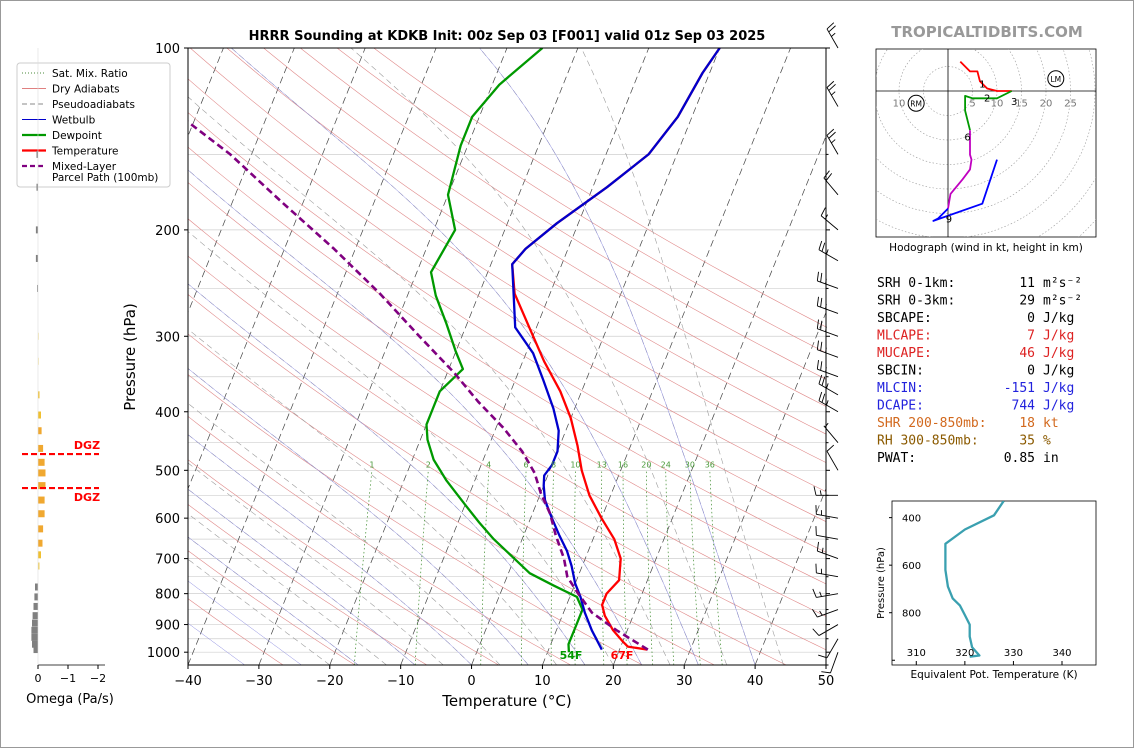  I want to click on index-unit: m²s⁻², so click(1062, 283).